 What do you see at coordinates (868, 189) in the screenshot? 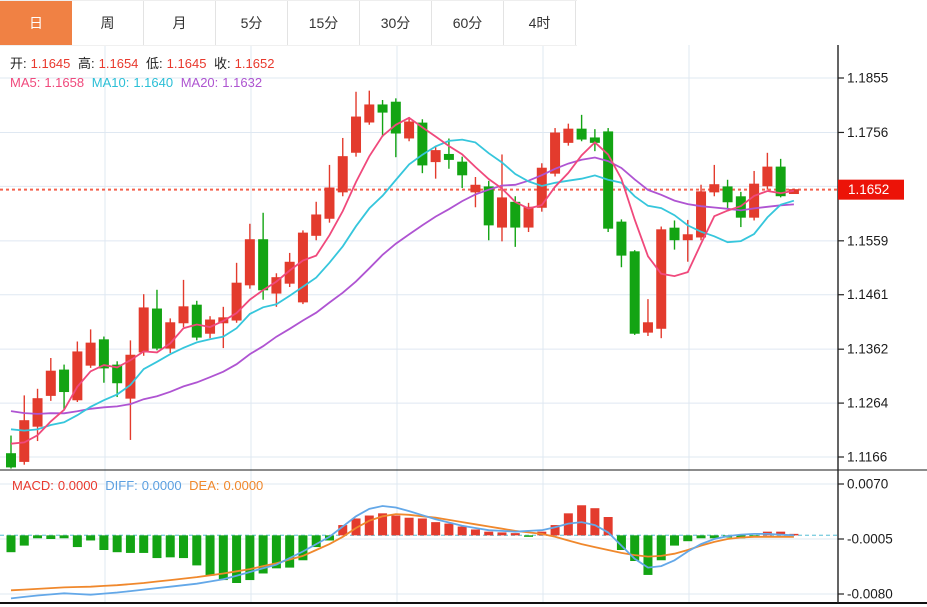
I see `current-price-value: 1.1652` at bounding box center [868, 189].